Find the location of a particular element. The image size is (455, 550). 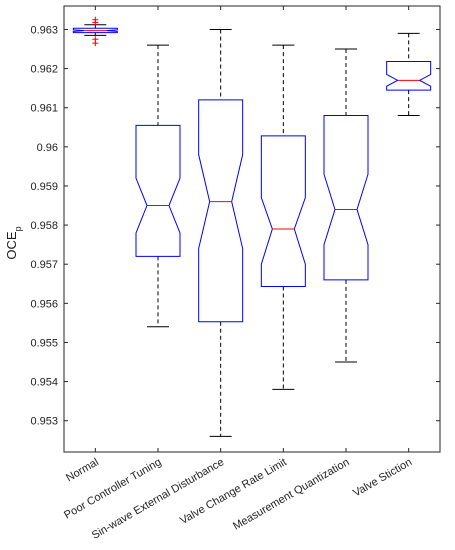

y-tick-label: 0.961 is located at coordinates (44, 109).